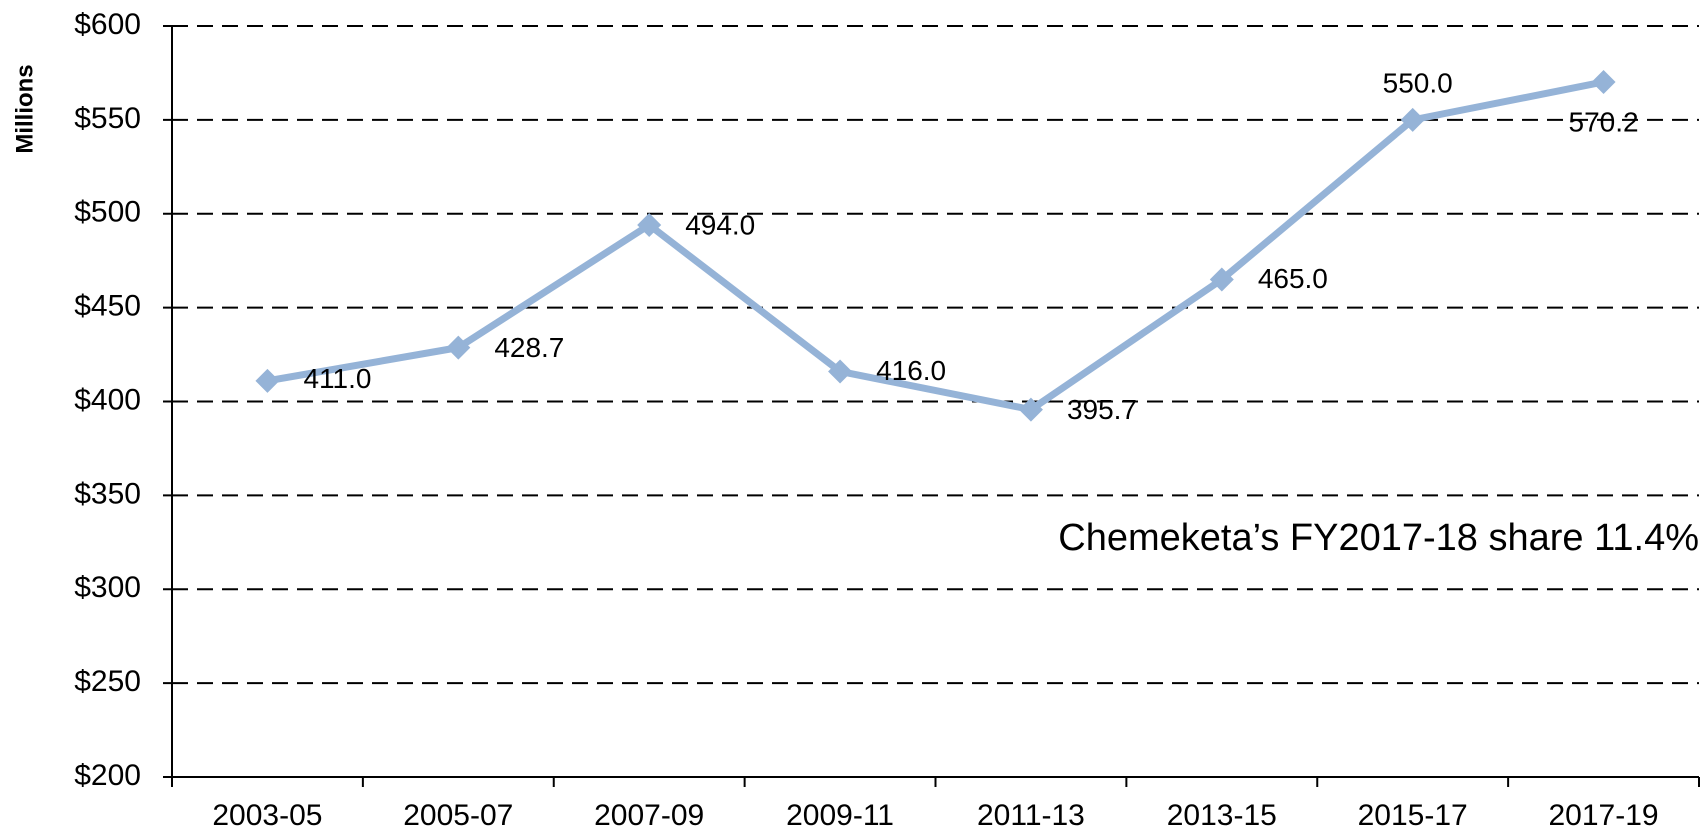 The height and width of the screenshot is (838, 1704). What do you see at coordinates (24, 108) in the screenshot?
I see `y-axis-label: Millions` at bounding box center [24, 108].